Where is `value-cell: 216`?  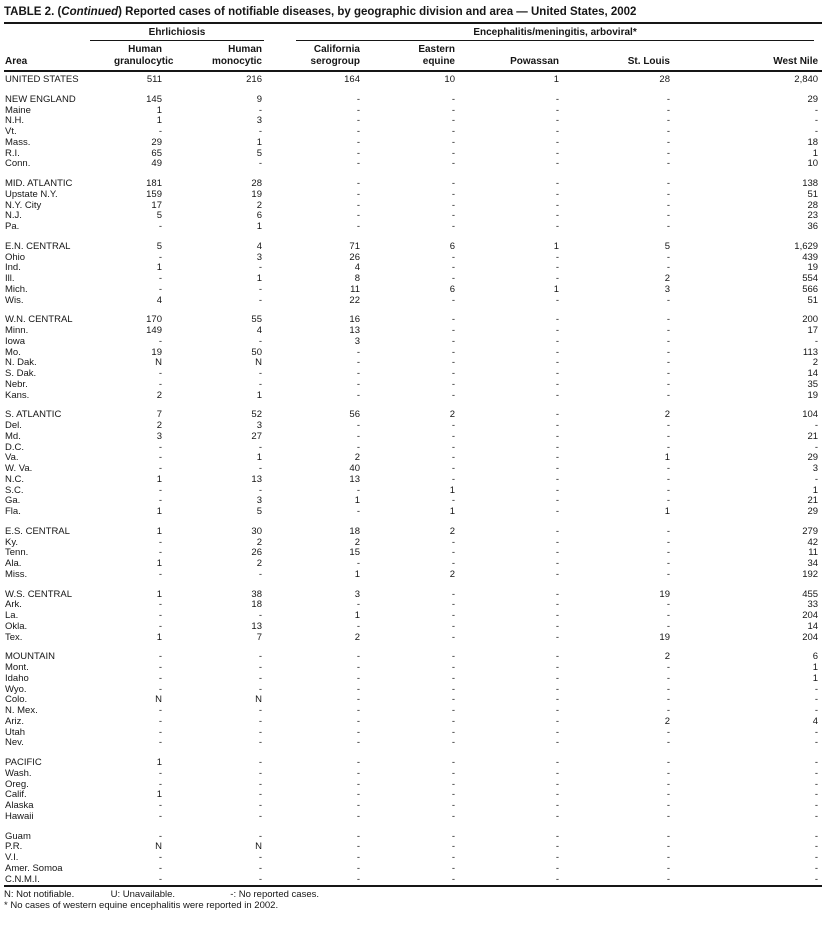 value-cell: 216 is located at coordinates (254, 79).